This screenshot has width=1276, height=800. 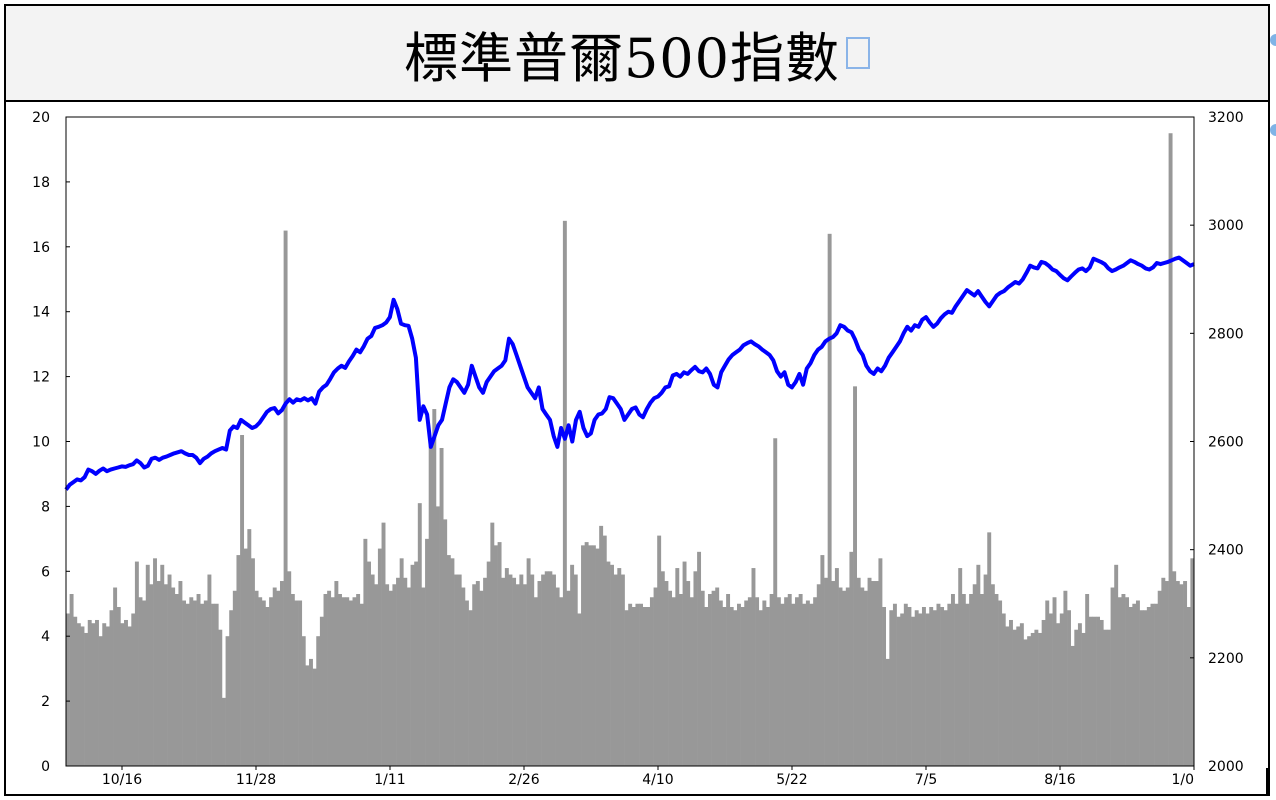 I want to click on left-tick-label: 8, so click(x=45, y=507).